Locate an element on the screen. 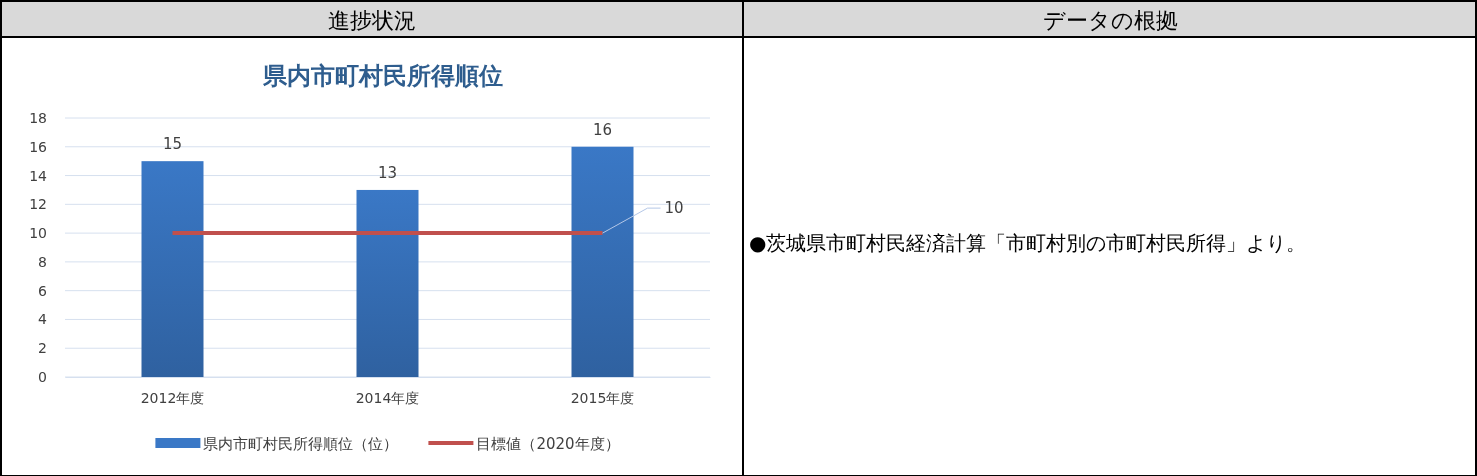  y-tick-label: 16 is located at coordinates (38, 146).